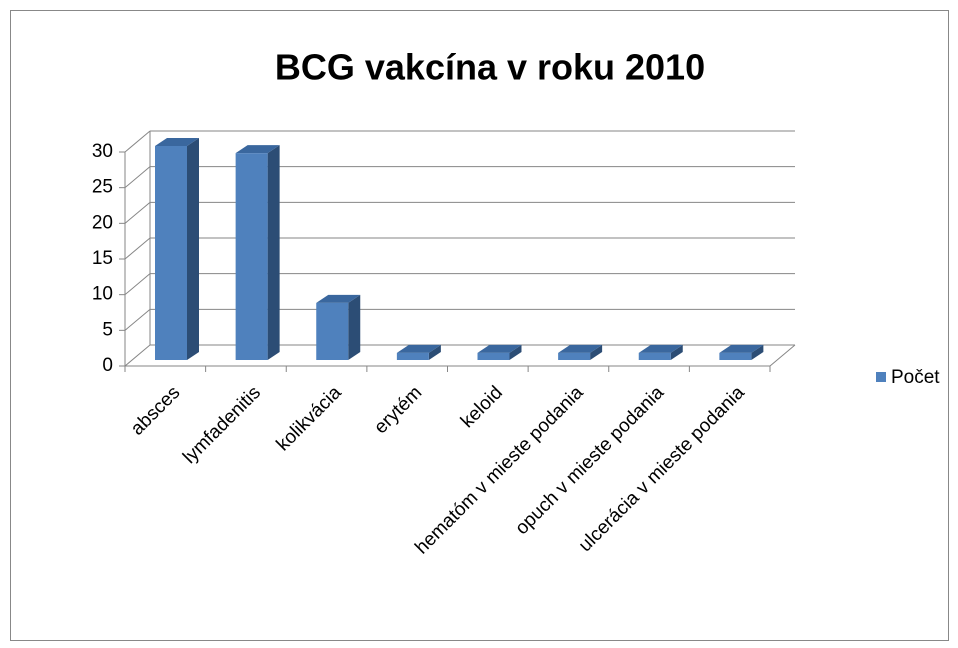 Image resolution: width=958 pixels, height=648 pixels. I want to click on chart-title: BCG vakcína v roku 2010, so click(490, 67).